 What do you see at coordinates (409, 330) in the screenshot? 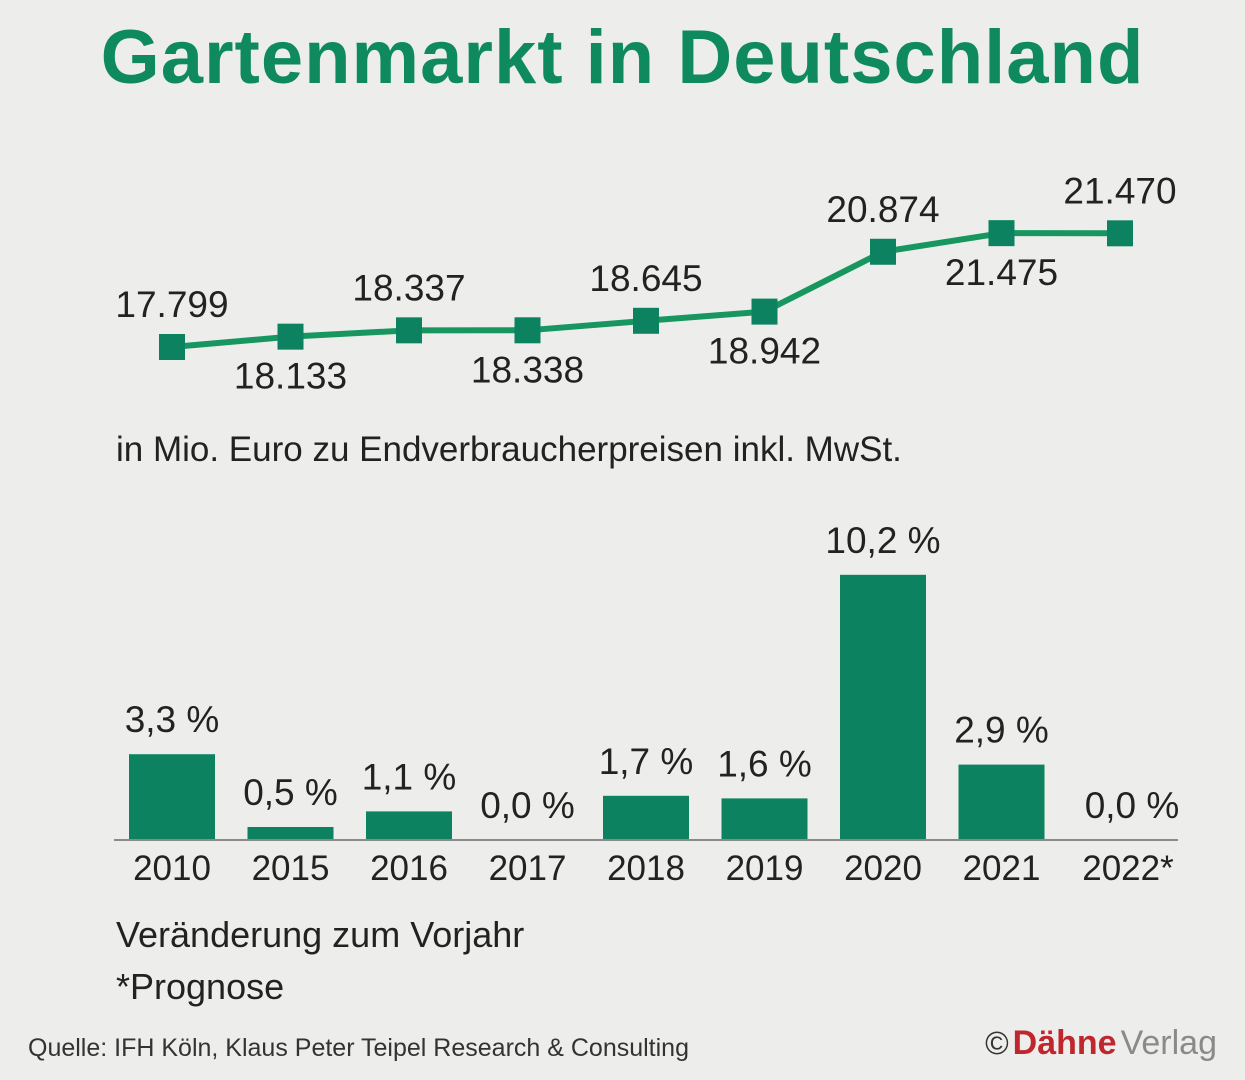
I see `line-marker-2016` at bounding box center [409, 330].